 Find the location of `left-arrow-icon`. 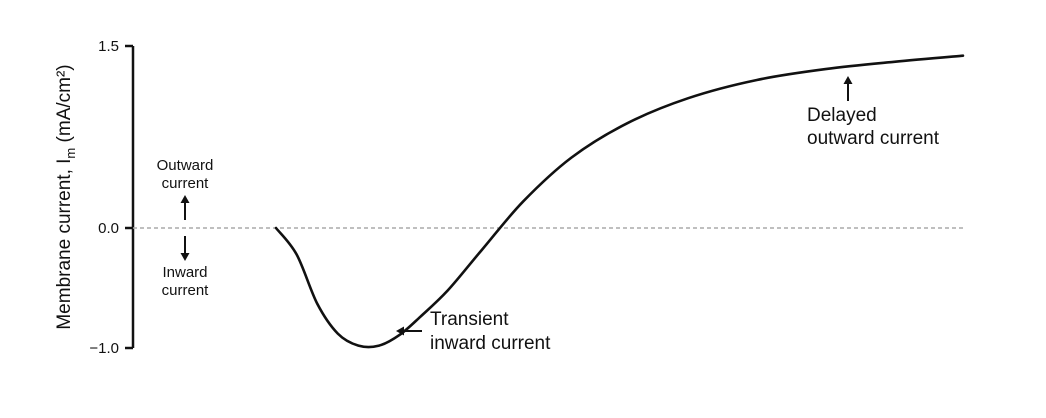

left-arrow-icon is located at coordinates (409, 331).